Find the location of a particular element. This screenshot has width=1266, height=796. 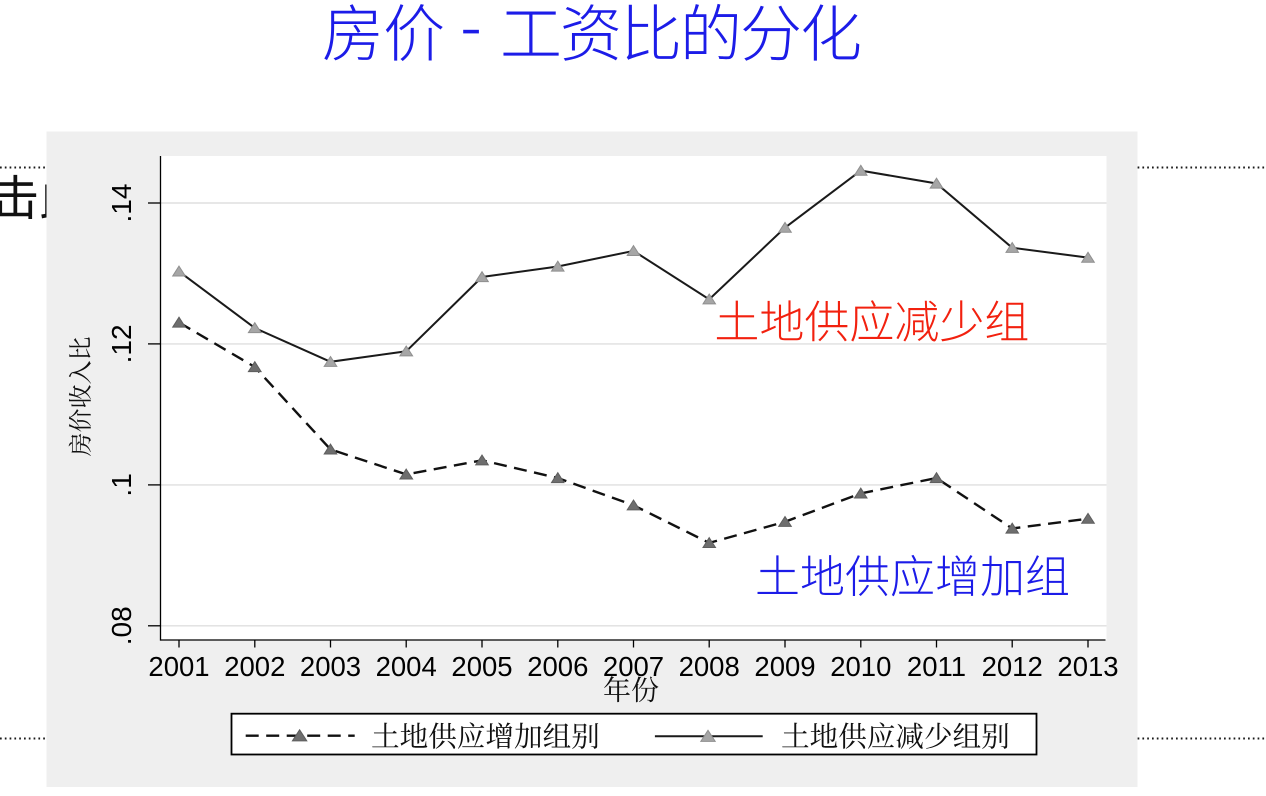

svg-text: 2012 is located at coordinates (1012, 666).